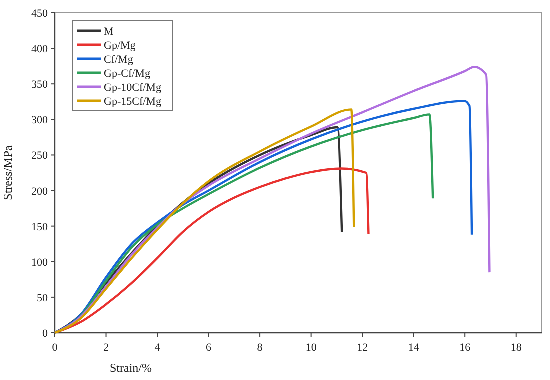  What do you see at coordinates (55, 348) in the screenshot?
I see `x-tick-label: 0` at bounding box center [55, 348].